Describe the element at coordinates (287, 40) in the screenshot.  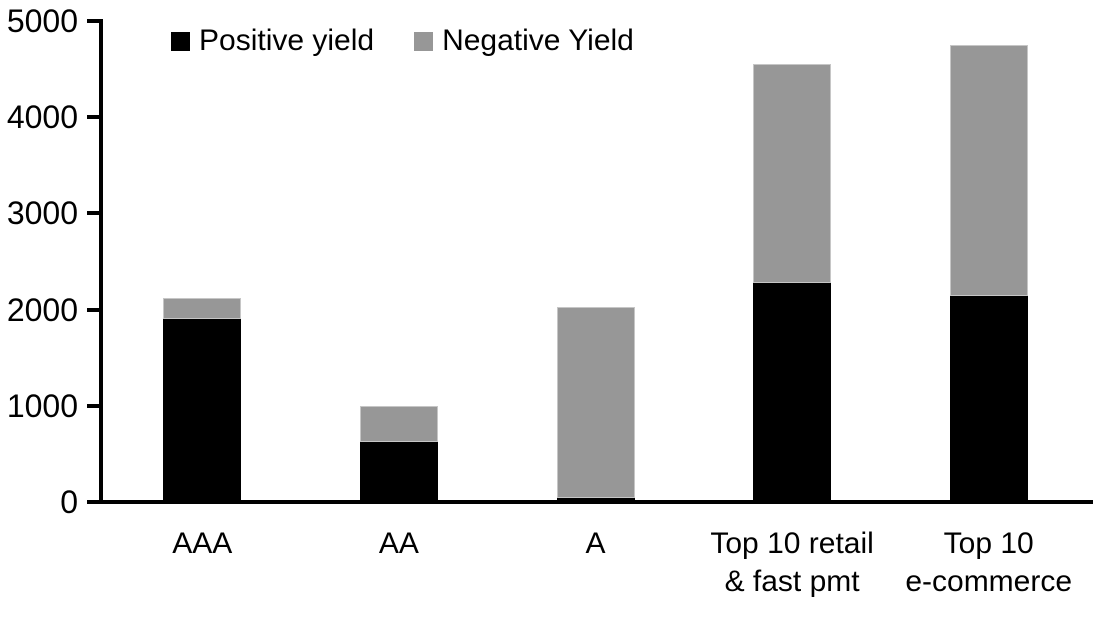
I see `legend-label: Positive yield` at that location.